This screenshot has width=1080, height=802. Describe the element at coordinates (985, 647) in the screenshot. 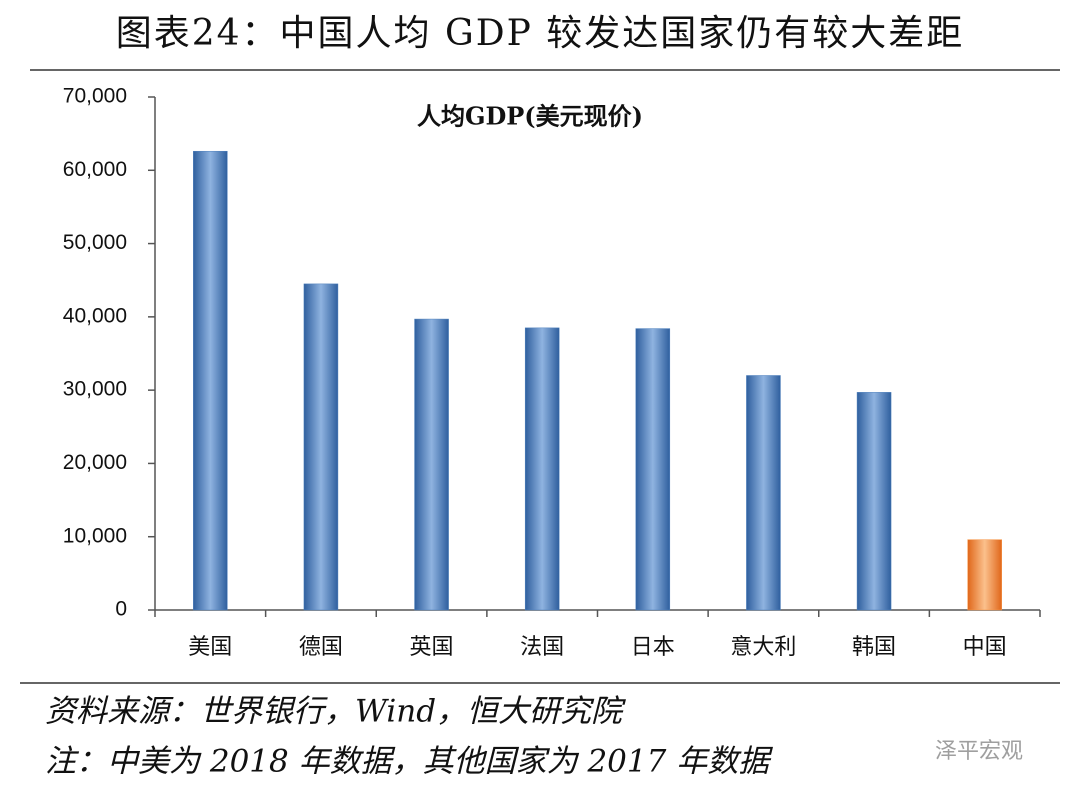

I see `x-tick-label: 中国` at that location.